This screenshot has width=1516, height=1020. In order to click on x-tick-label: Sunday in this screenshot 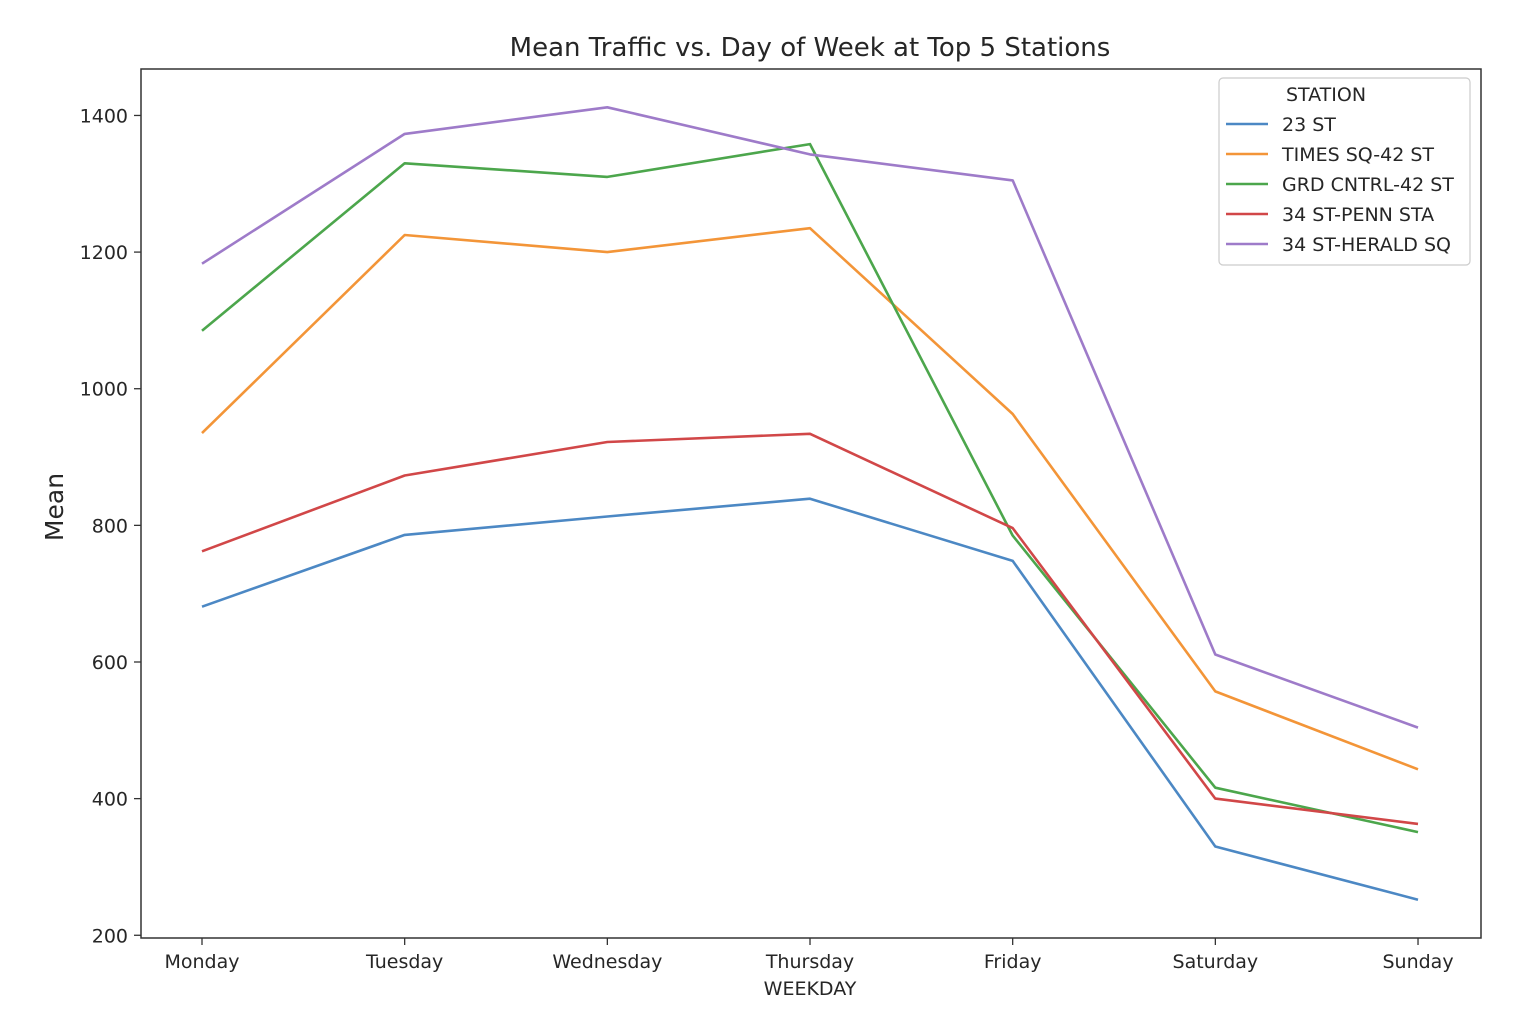, I will do `click(1417, 962)`.